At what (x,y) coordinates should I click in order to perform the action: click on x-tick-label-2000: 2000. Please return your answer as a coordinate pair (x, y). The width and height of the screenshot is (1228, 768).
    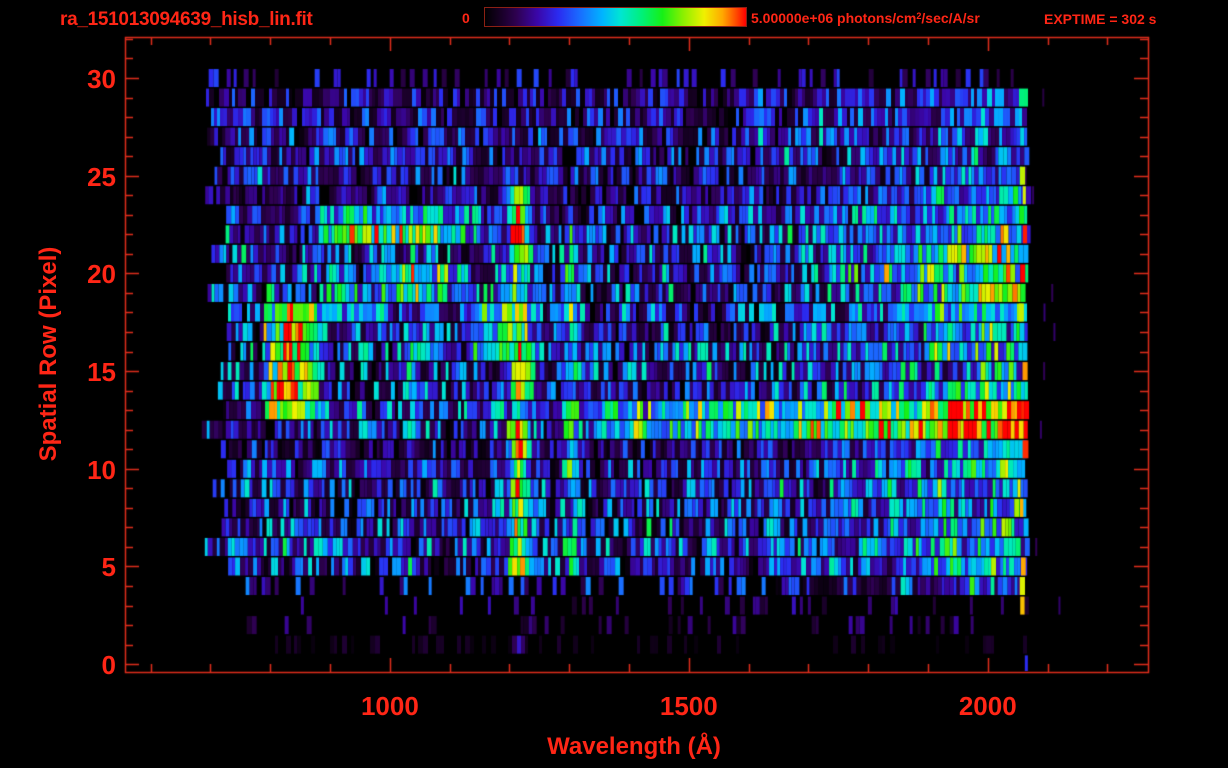
    Looking at the image, I should click on (987, 706).